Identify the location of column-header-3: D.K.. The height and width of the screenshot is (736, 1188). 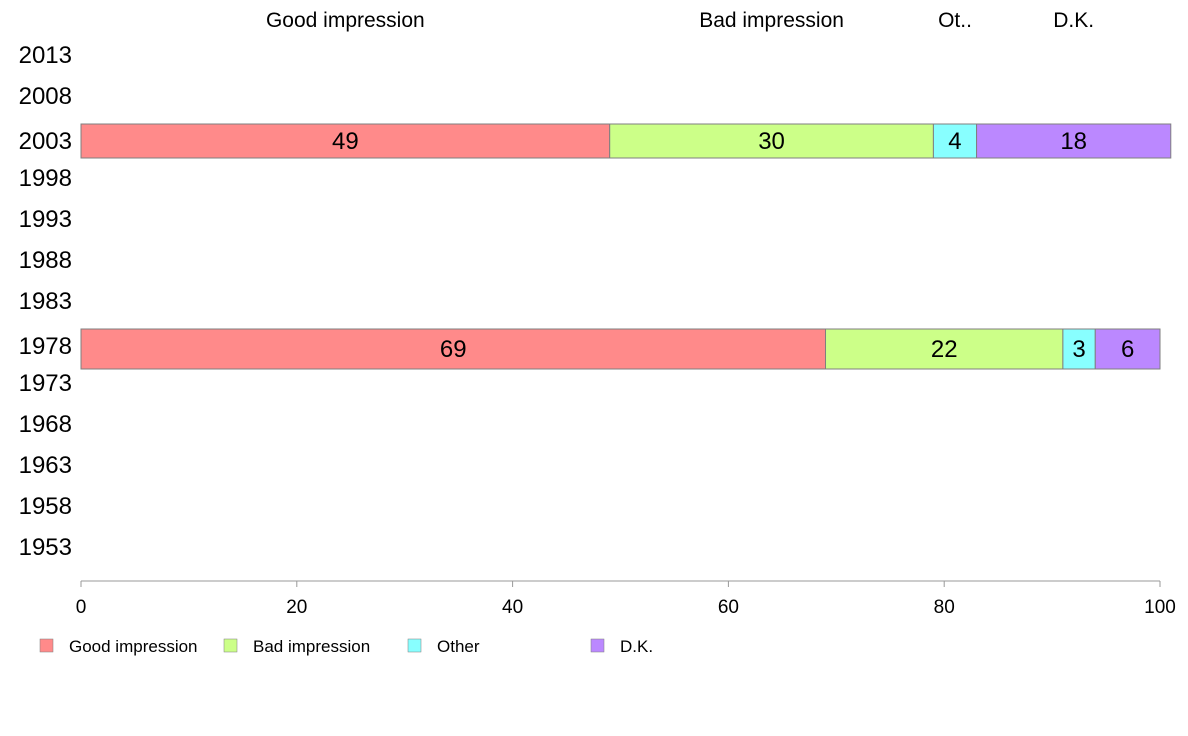
(1073, 20).